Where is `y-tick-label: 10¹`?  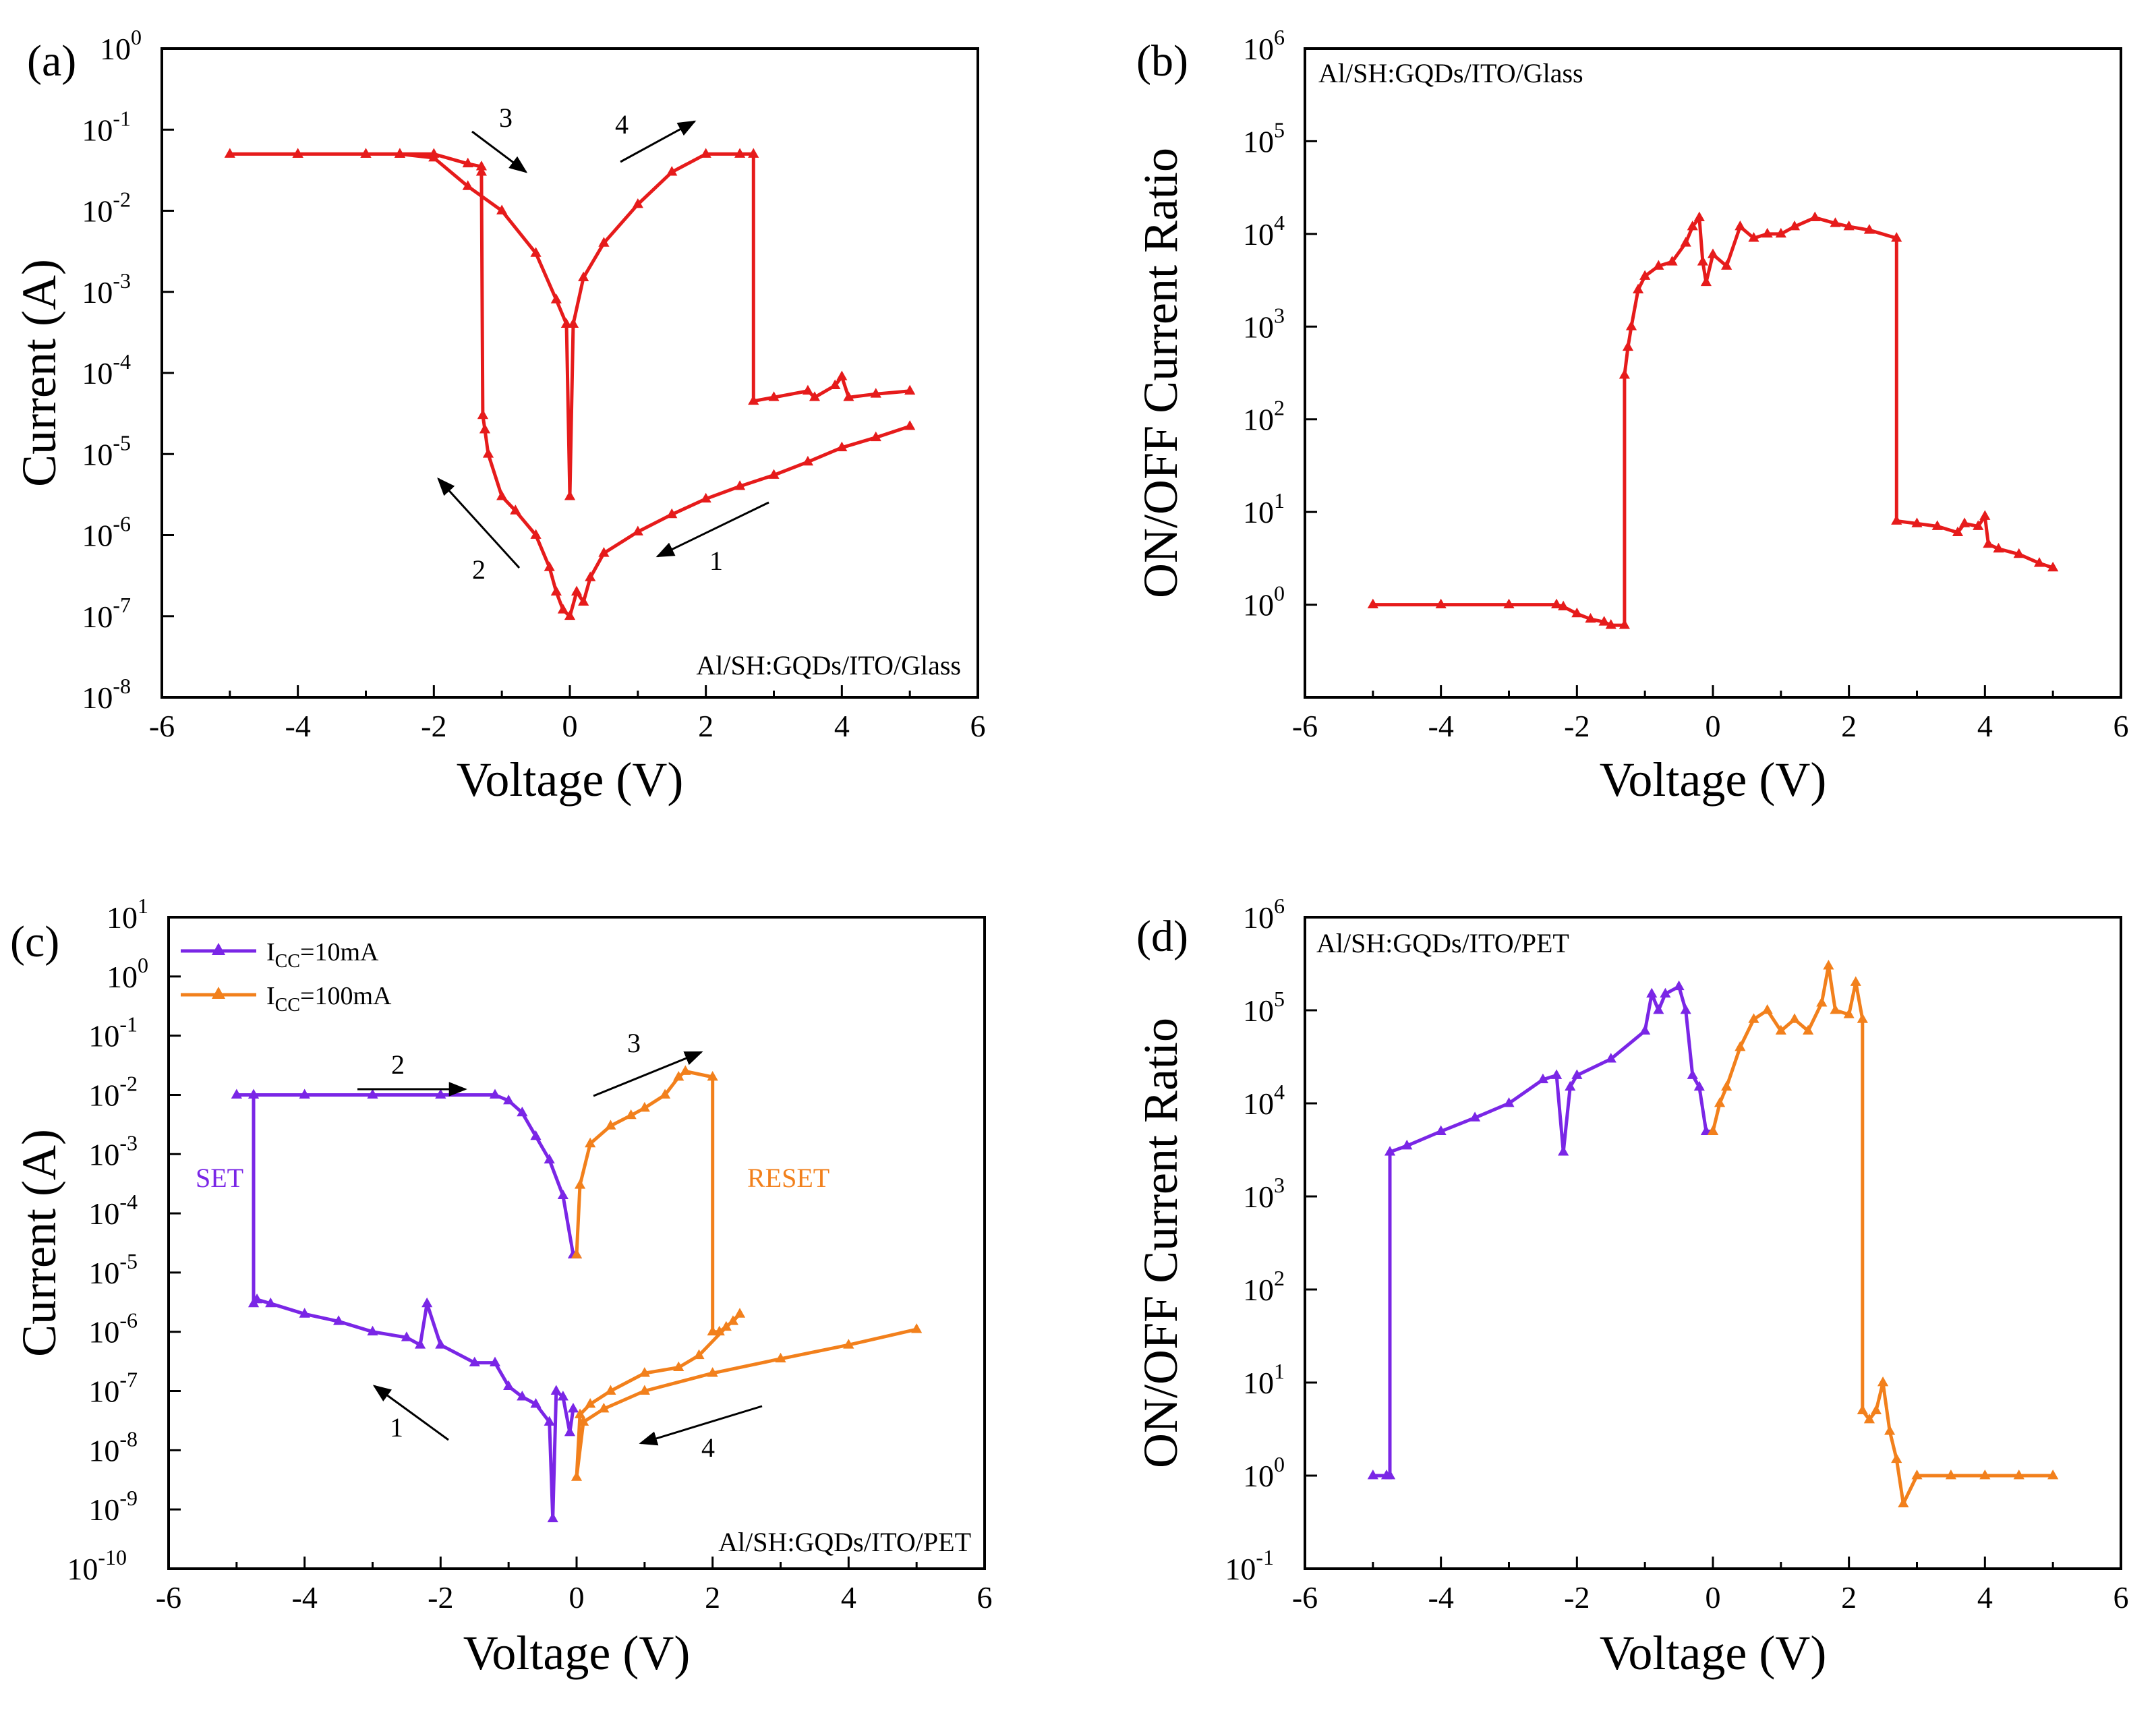
y-tick-label: 10¹ is located at coordinates (127, 914).